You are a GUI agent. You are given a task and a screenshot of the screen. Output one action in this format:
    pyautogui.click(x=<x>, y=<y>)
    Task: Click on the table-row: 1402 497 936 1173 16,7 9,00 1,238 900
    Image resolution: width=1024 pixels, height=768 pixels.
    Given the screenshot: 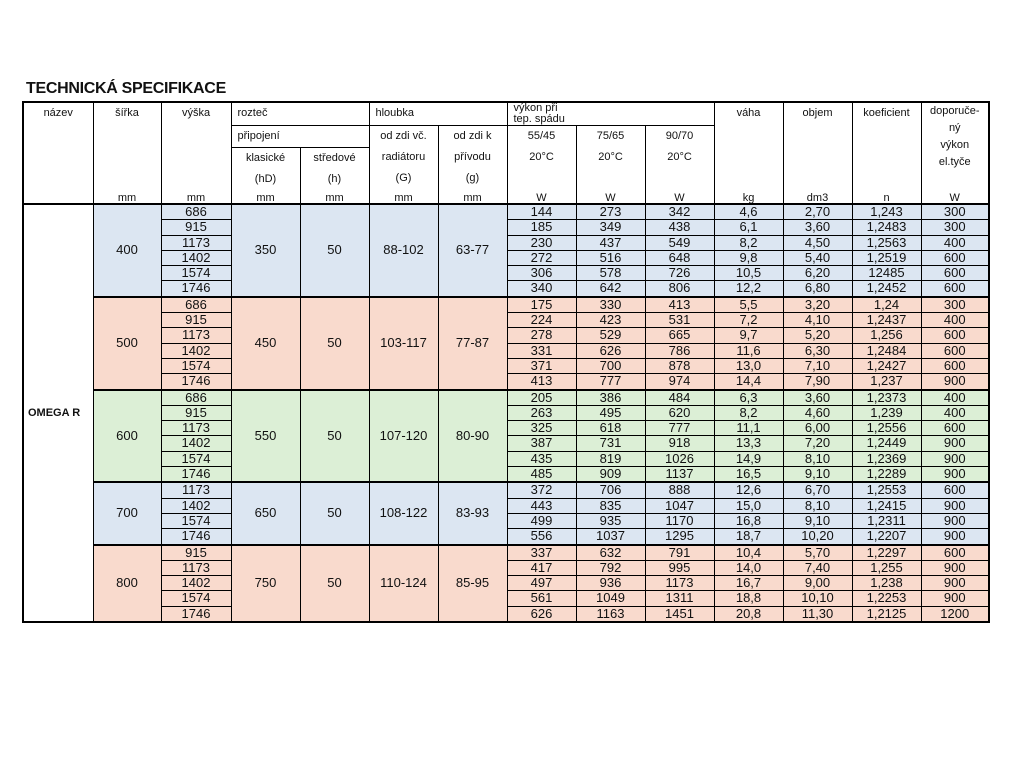 What is the action you would take?
    pyautogui.click(x=506, y=583)
    